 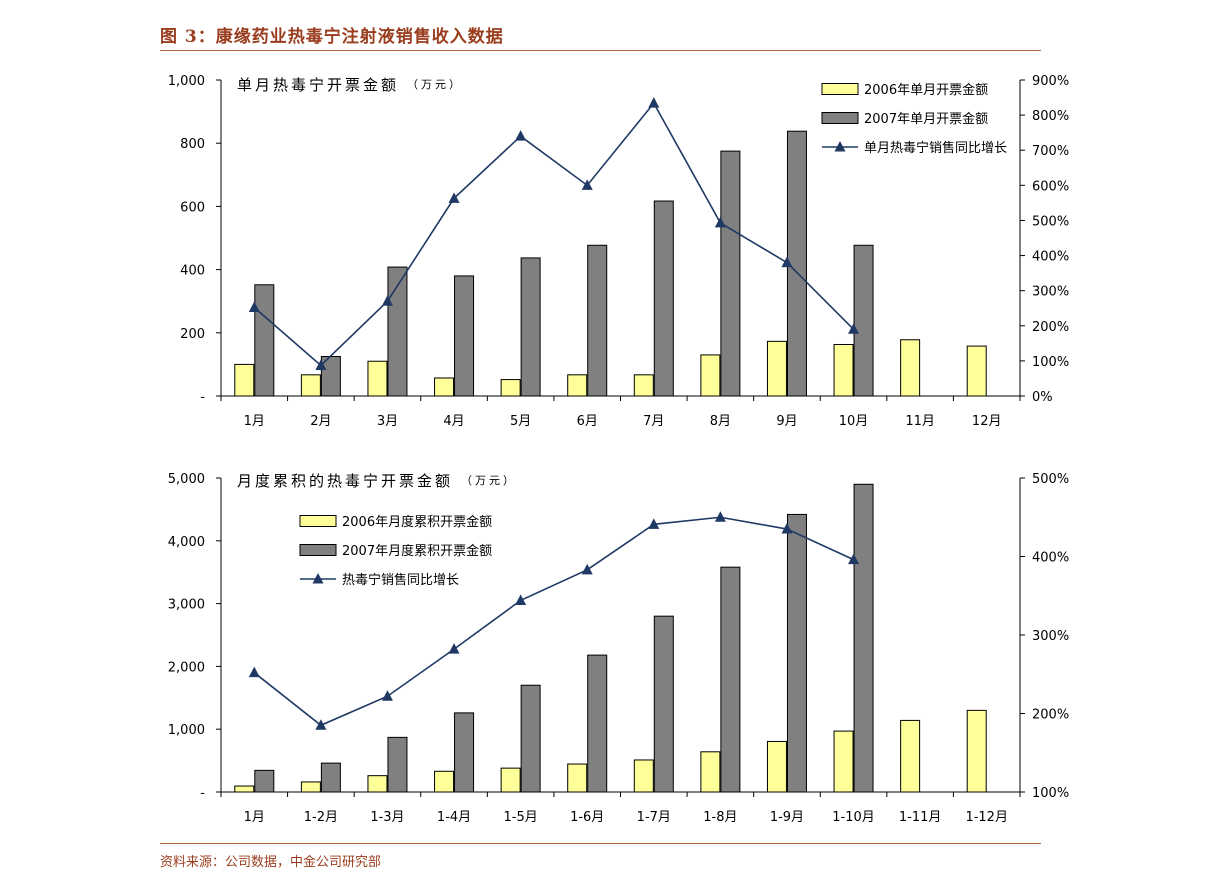 I want to click on x-tick-label: 1-2月, so click(x=321, y=817).